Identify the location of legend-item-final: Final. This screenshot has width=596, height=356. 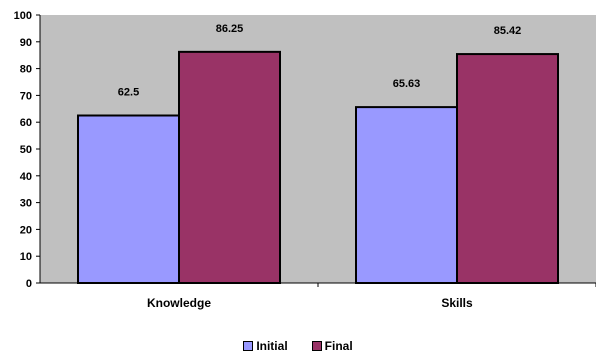
(332, 346).